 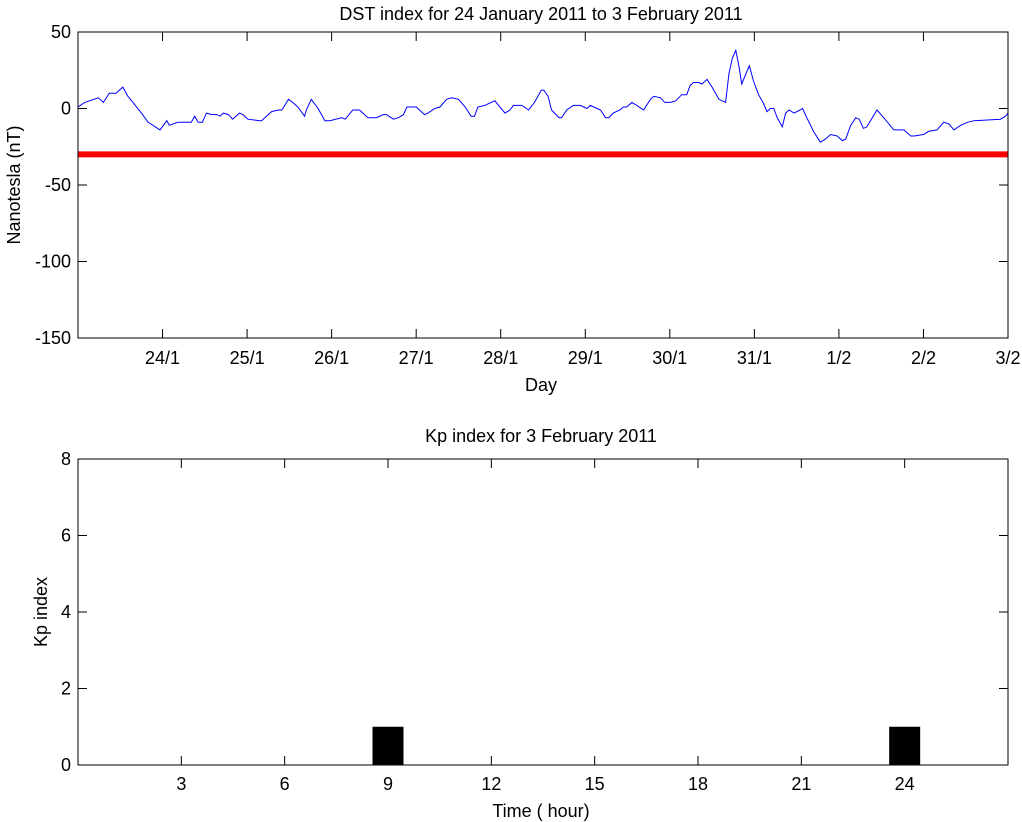 I want to click on x-tick-label: 29/1, so click(x=585, y=358).